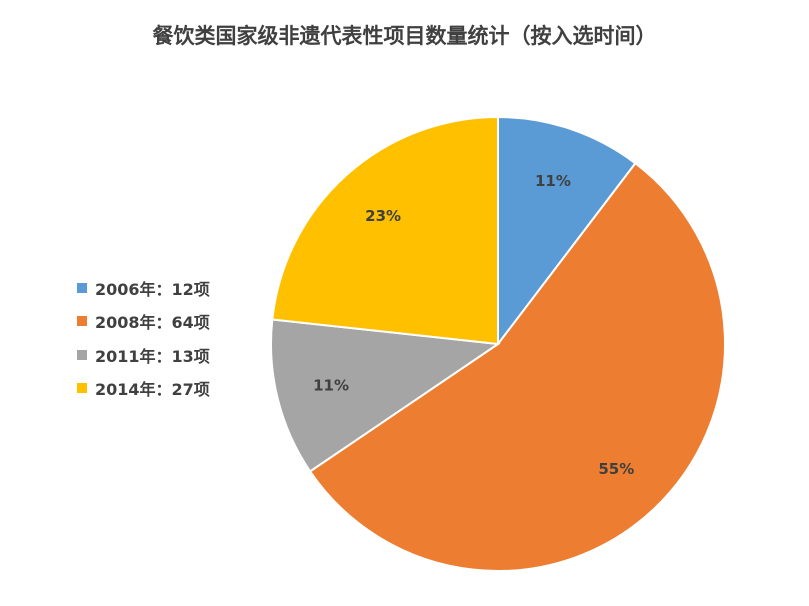  Describe the element at coordinates (152, 356) in the screenshot. I see `legend-label: 2011年：13项` at that location.